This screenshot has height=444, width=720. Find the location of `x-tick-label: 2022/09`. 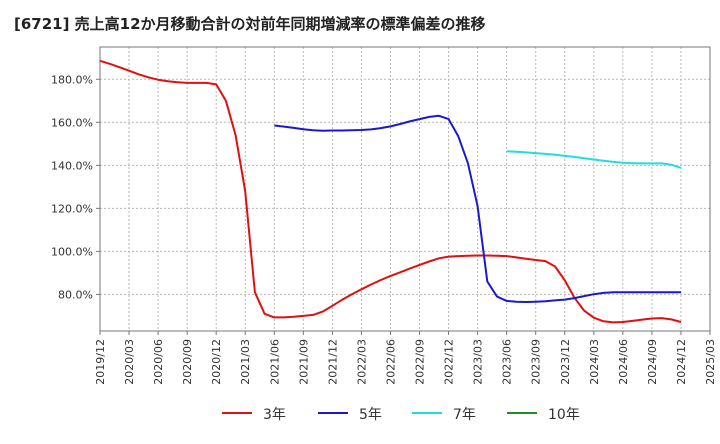

x-tick-label: 2022/09 is located at coordinates (420, 362).